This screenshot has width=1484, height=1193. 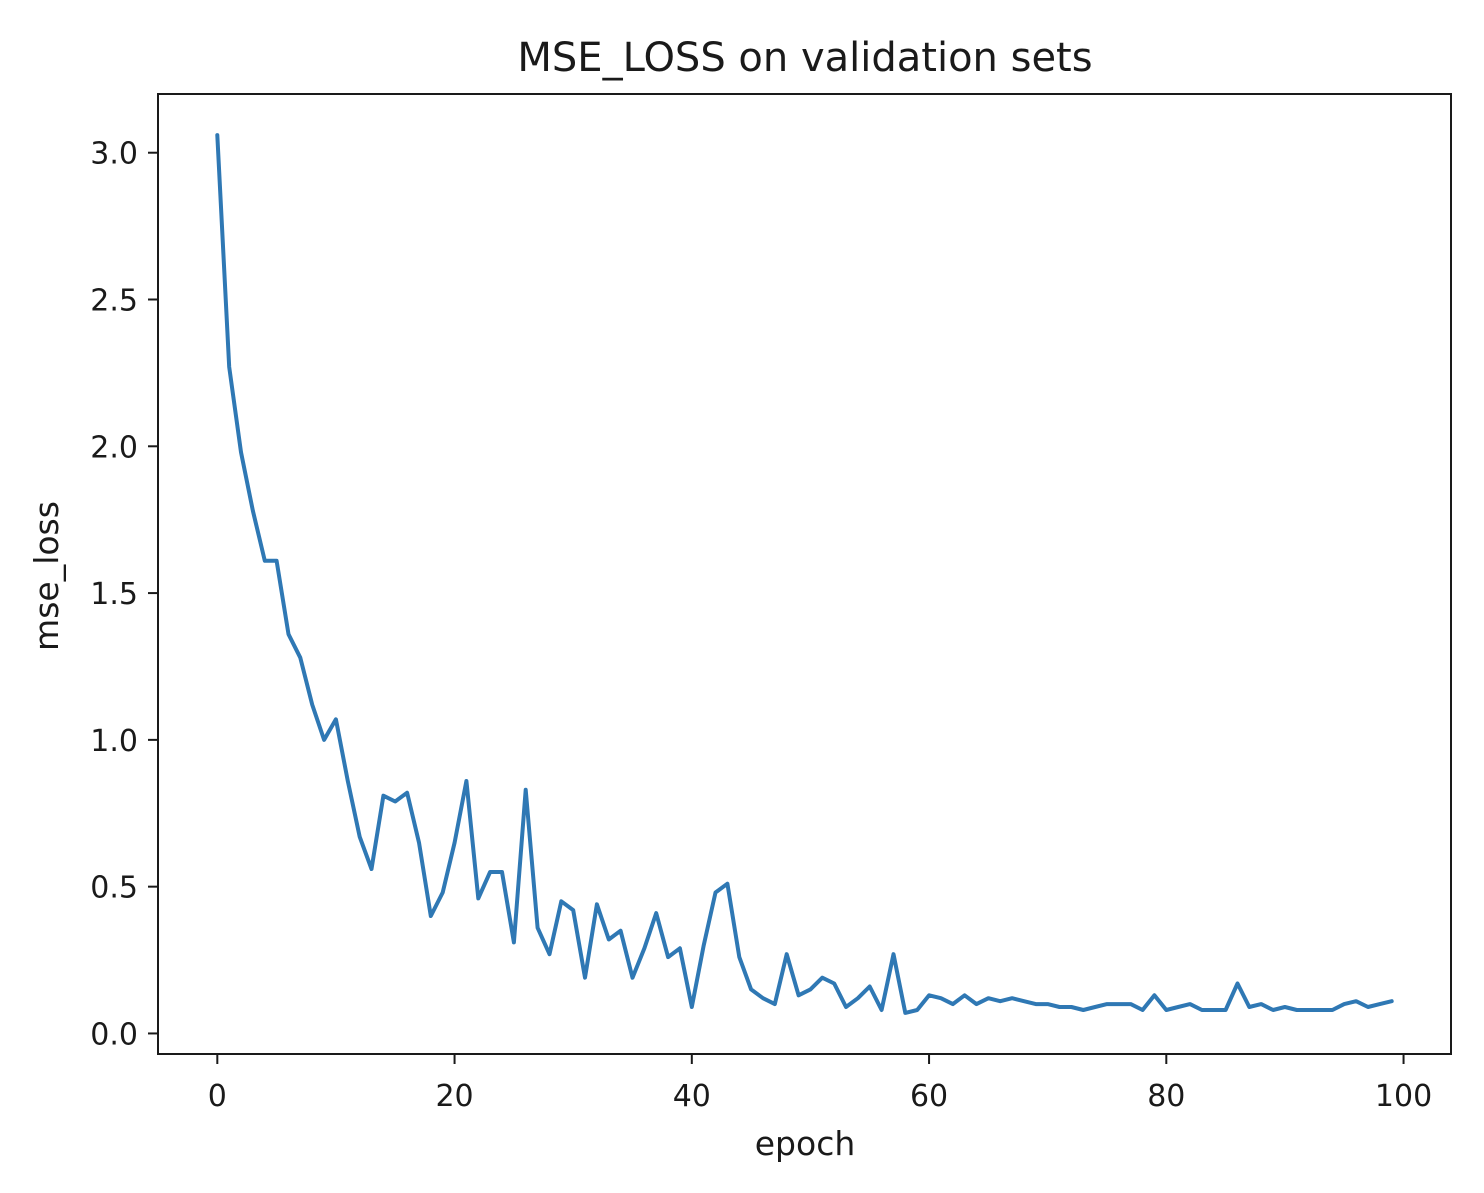 I want to click on x-axis-label: epoch, so click(x=805, y=1143).